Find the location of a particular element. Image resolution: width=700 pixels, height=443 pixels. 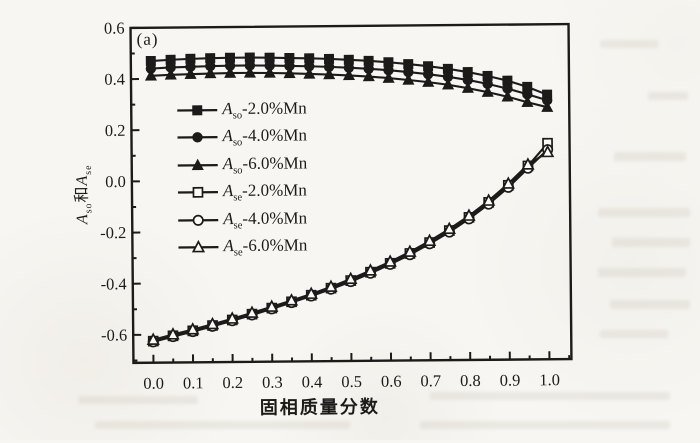

y-tick-labels: 0.6 0.4 0.2 0.0 -0.2 -0.4 -0.6 is located at coordinates (112, 181).